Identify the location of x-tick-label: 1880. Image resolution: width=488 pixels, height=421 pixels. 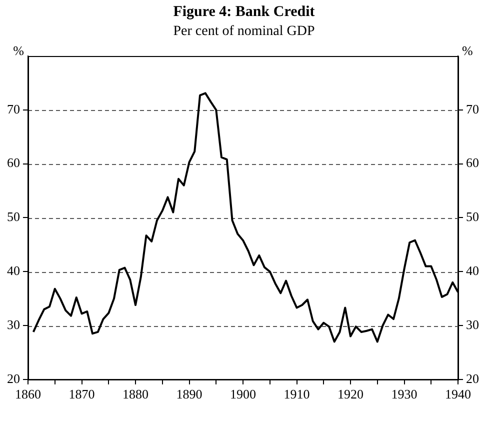
(135, 394).